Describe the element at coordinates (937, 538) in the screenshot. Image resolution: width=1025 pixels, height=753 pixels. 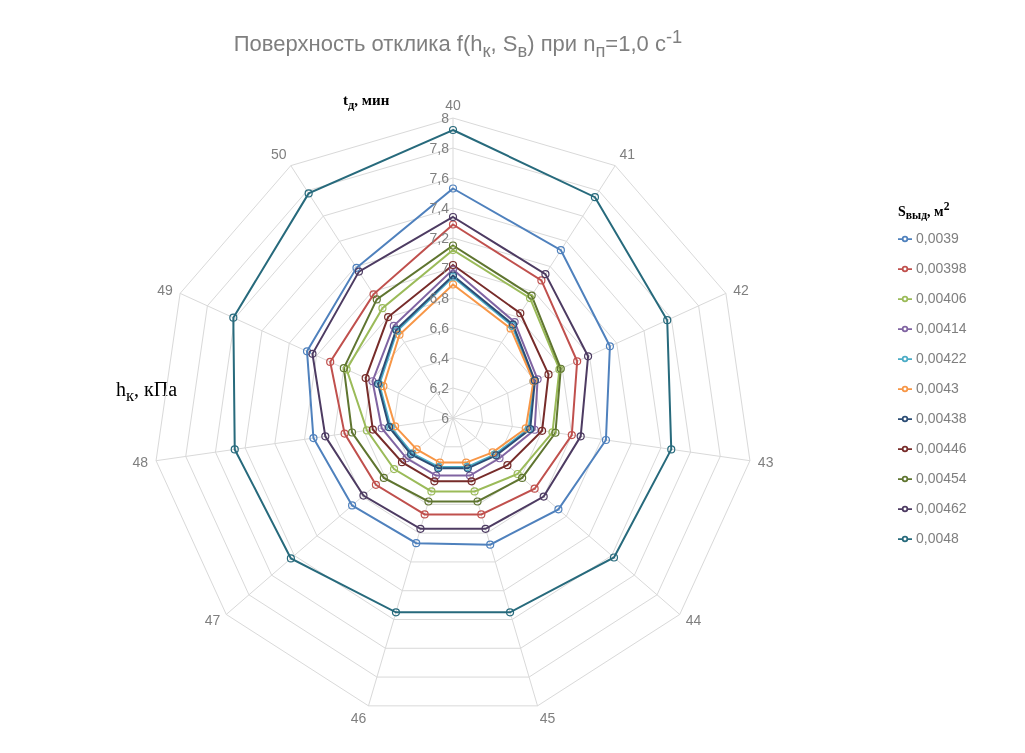
I see `legend-label: 0,0048` at that location.